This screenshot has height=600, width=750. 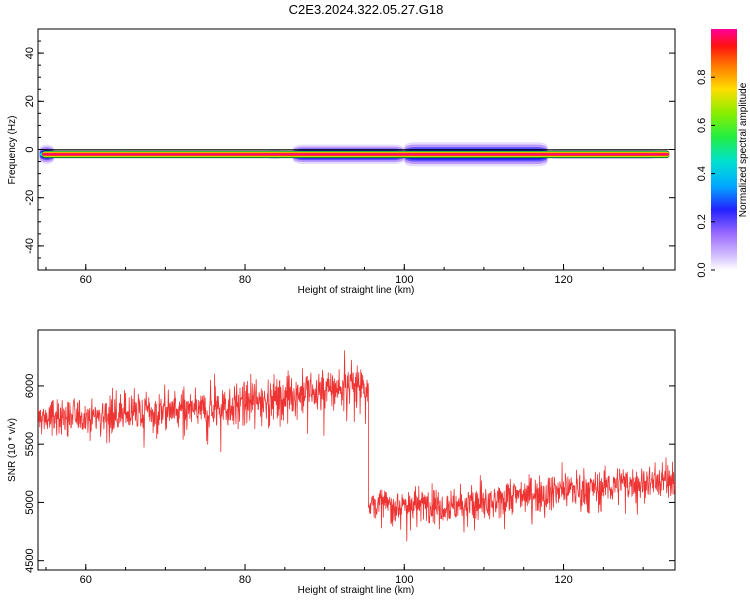 I want to click on heatmap-xtick-label: 80, so click(x=245, y=280).